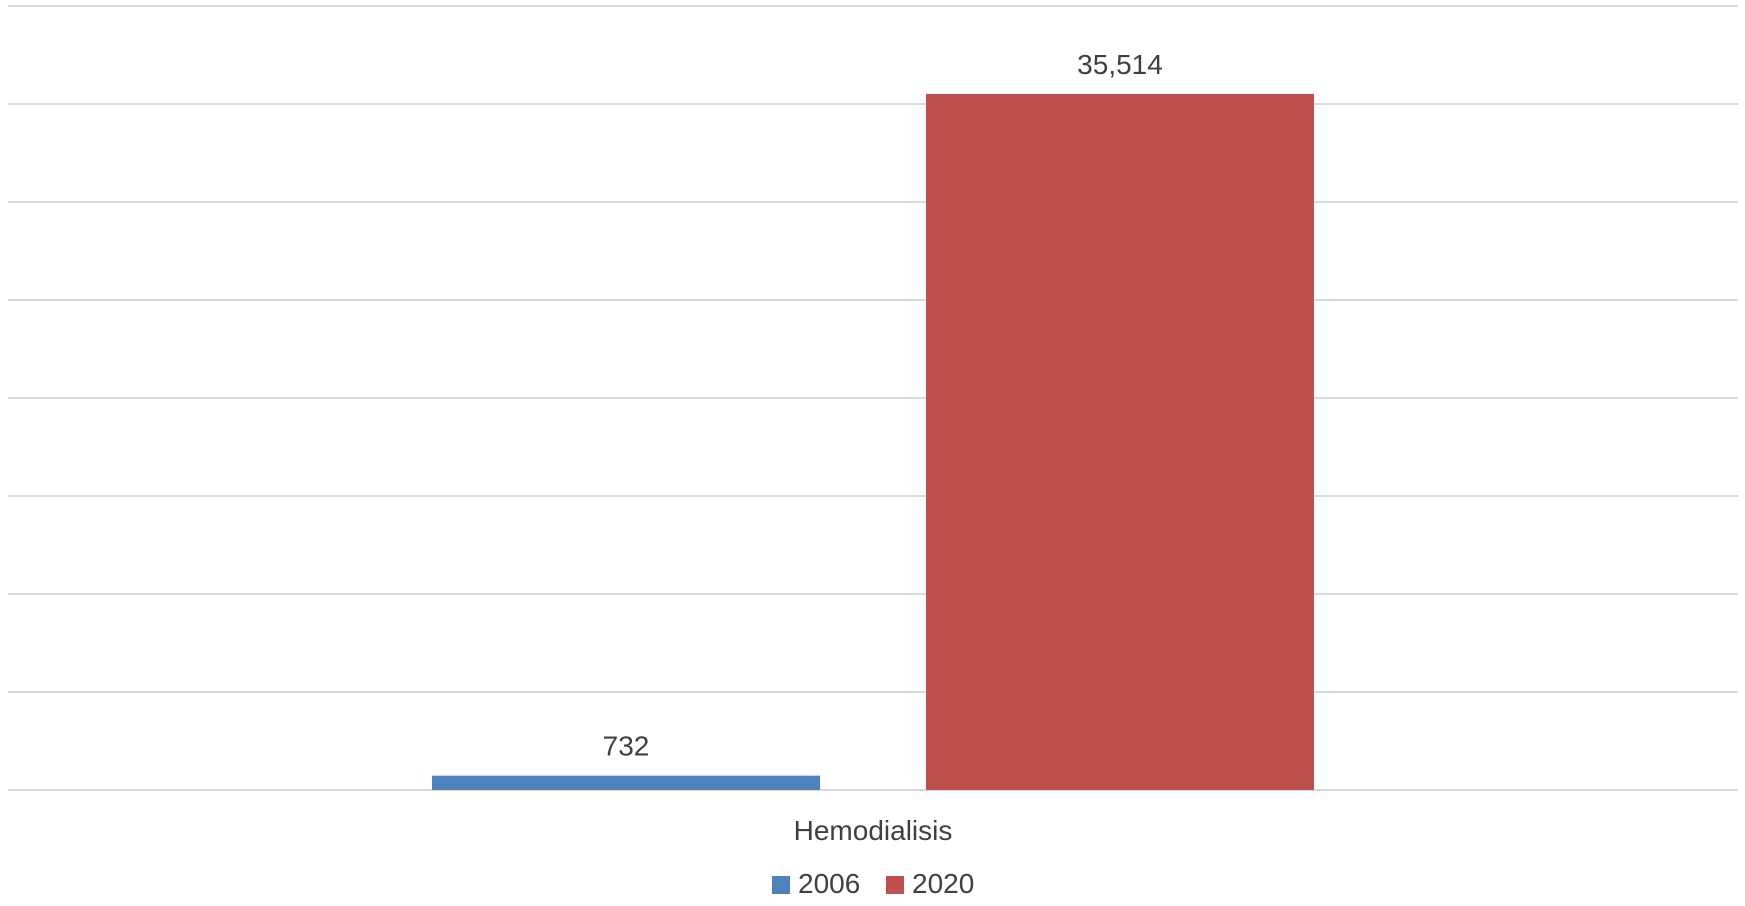 The height and width of the screenshot is (906, 1745). Describe the element at coordinates (873, 883) in the screenshot. I see `legend: 2006 2020` at that location.